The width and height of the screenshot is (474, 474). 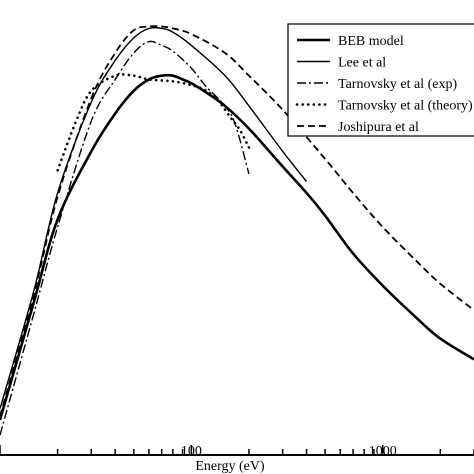 What do you see at coordinates (237, 451) in the screenshot?
I see `x-ticks: 100 1000` at bounding box center [237, 451].